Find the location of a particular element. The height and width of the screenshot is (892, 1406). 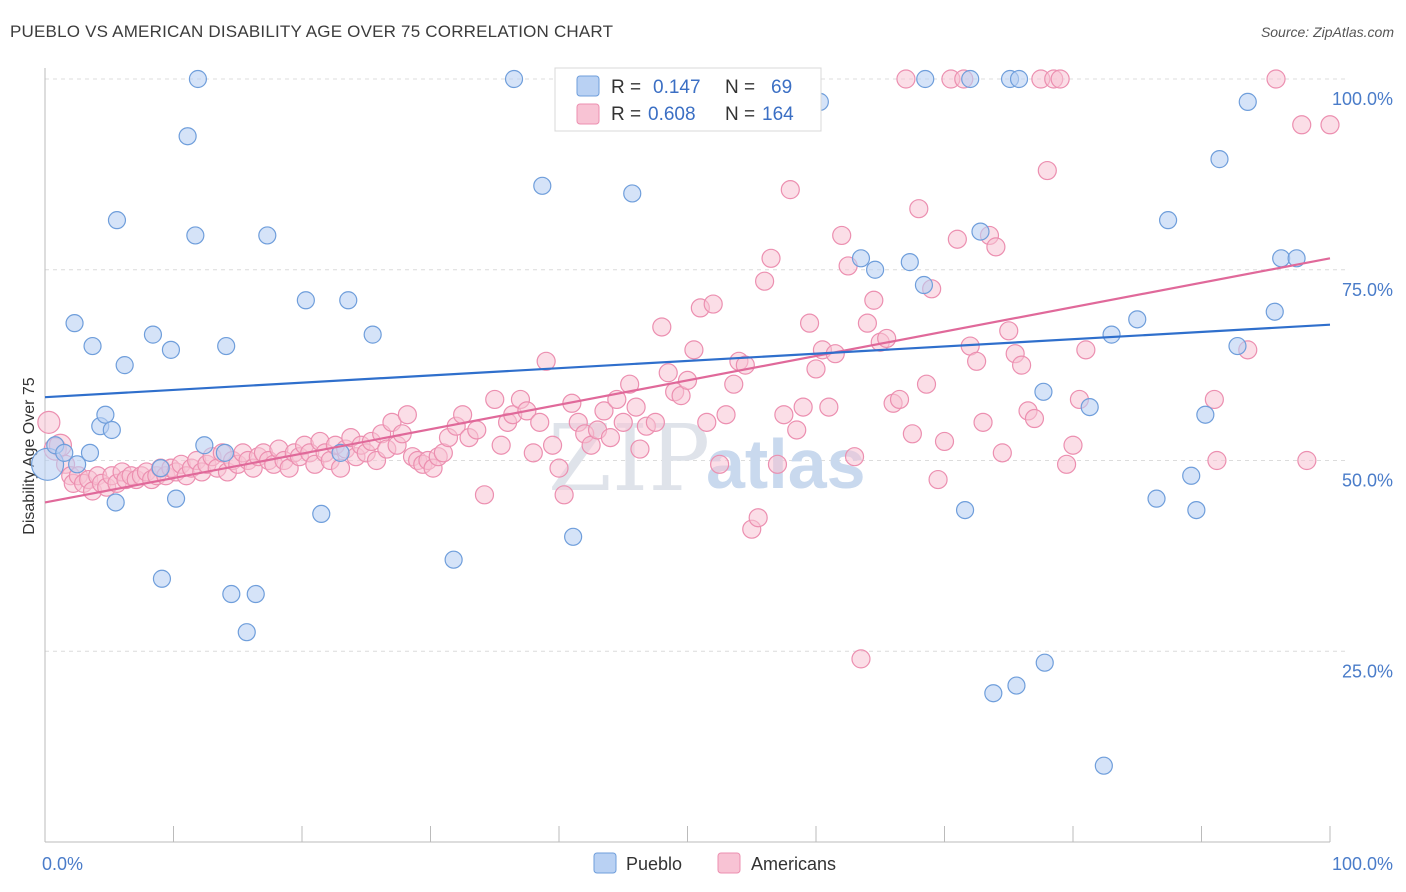

legend-r-value-pueblo: 0.147 is located at coordinates (677, 87).